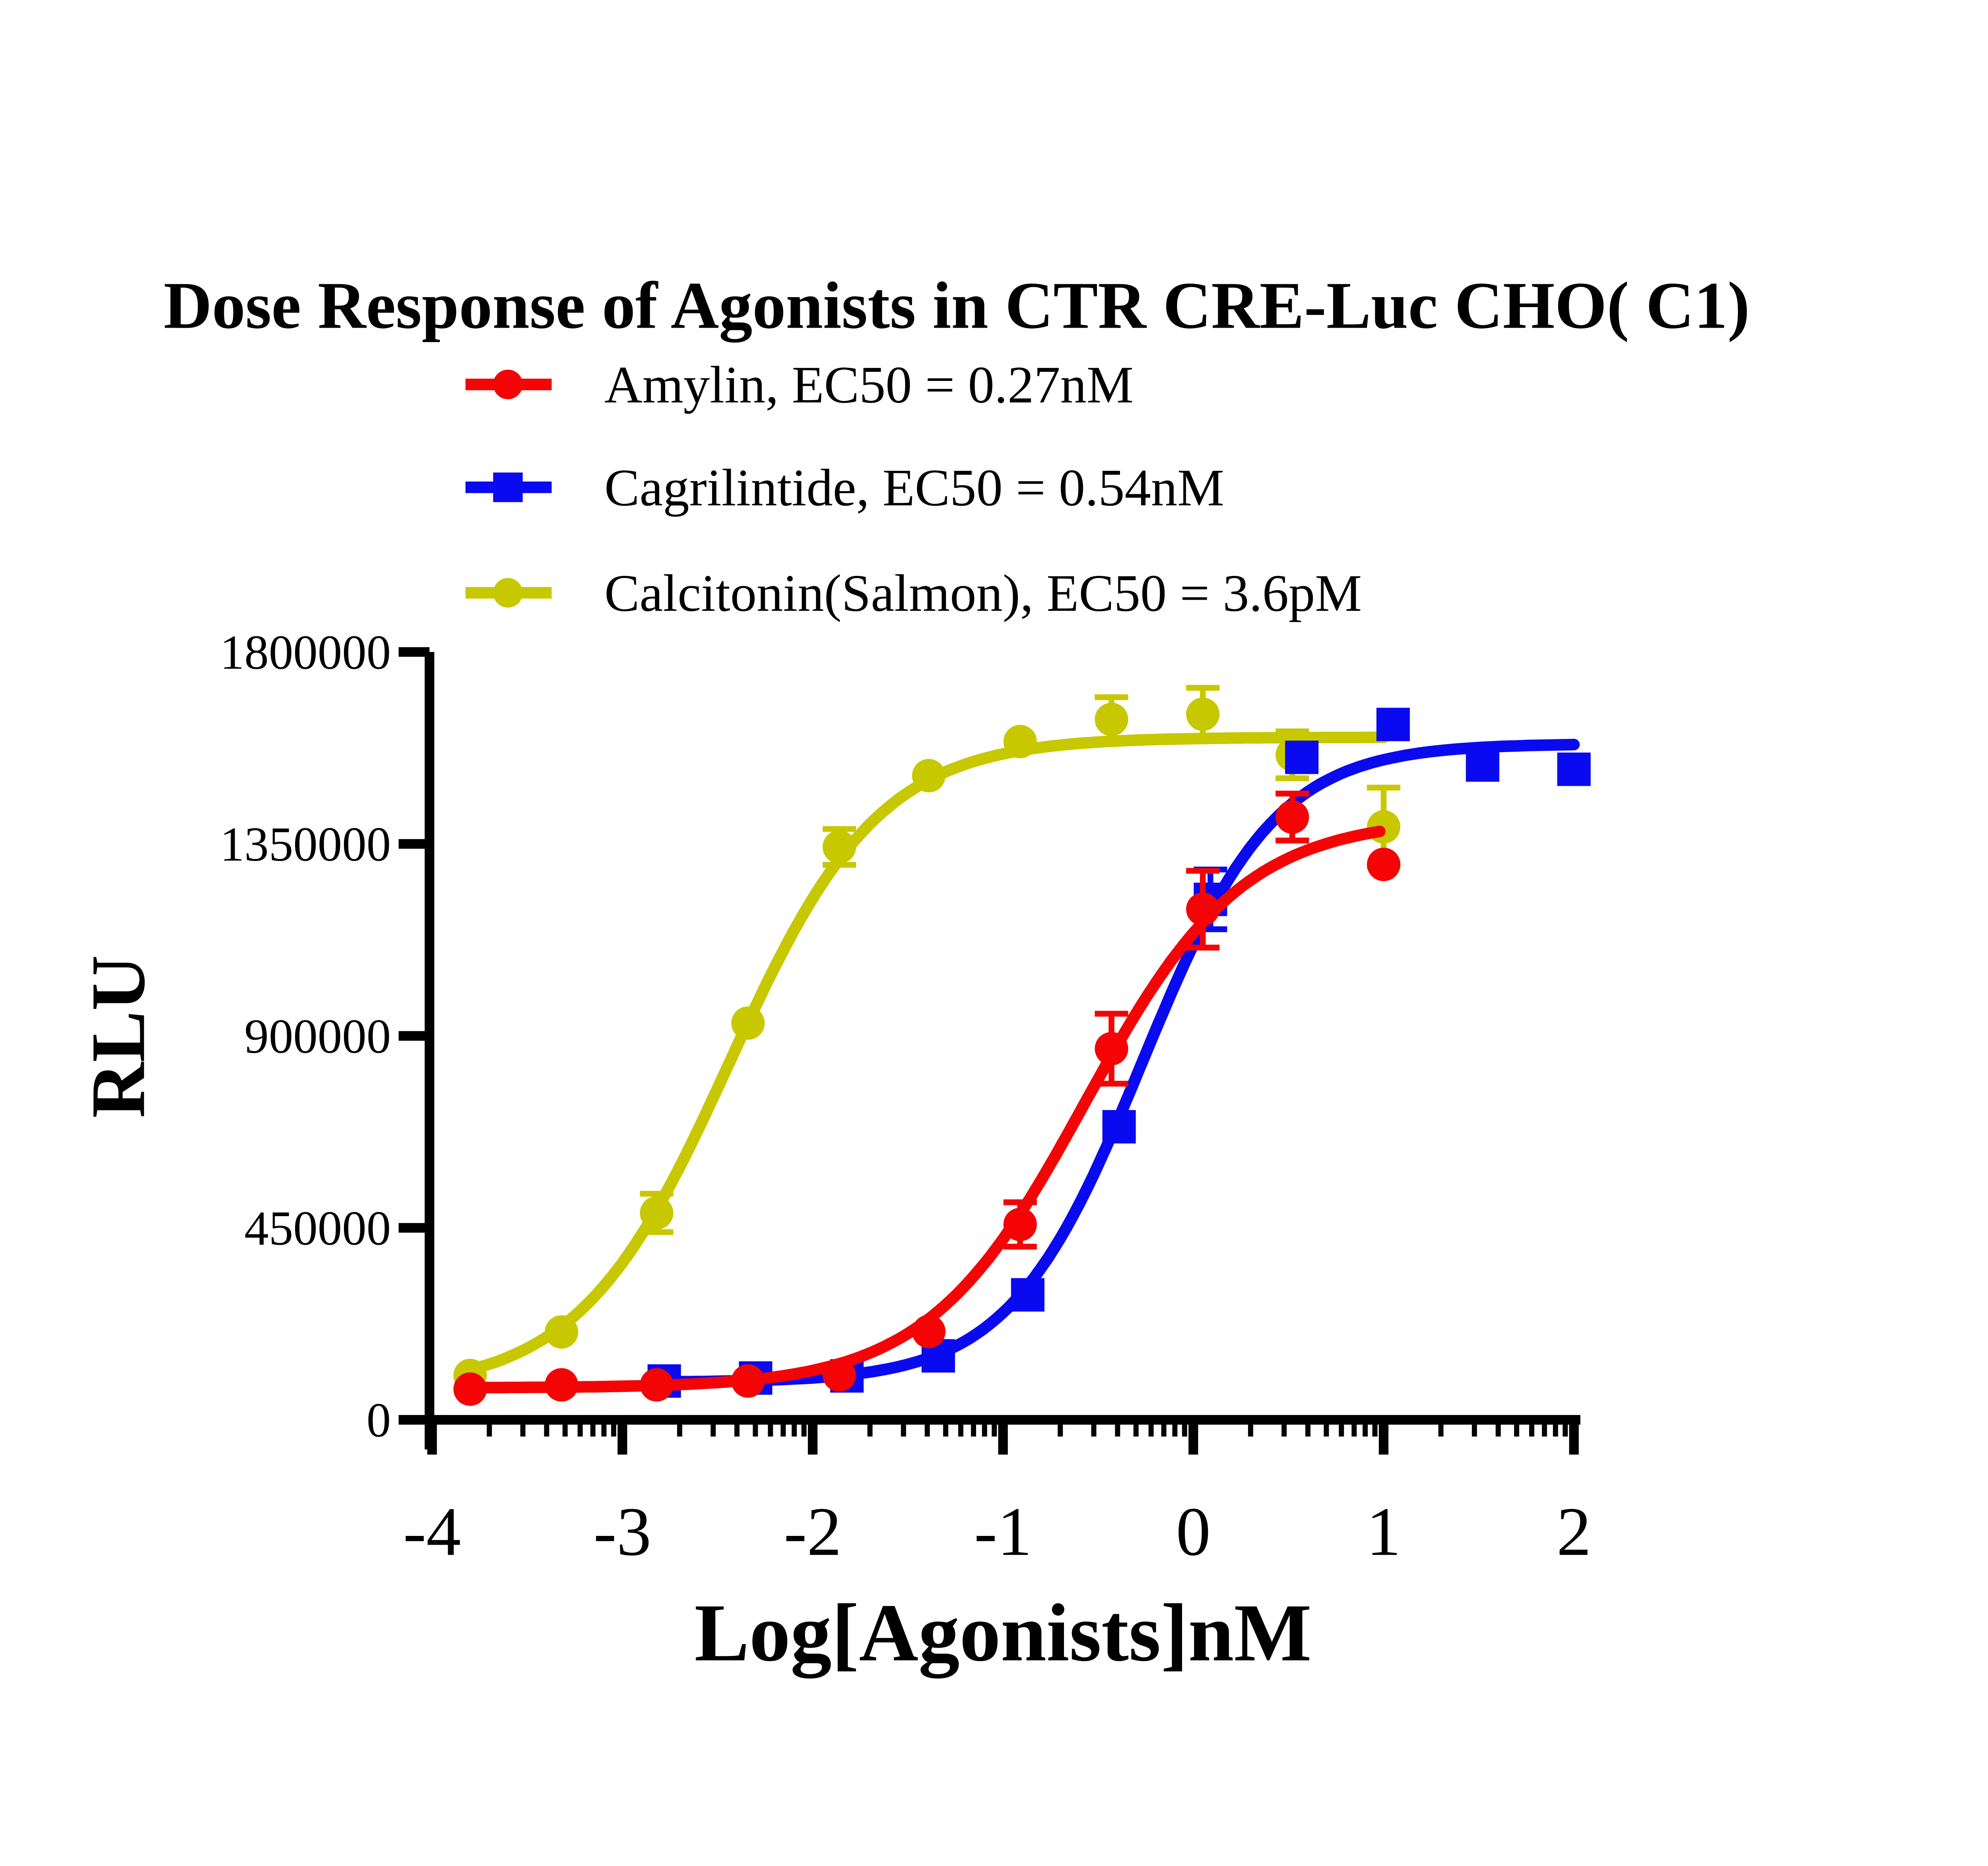  I want to click on legend-marker-circle-amylin, so click(508, 384).